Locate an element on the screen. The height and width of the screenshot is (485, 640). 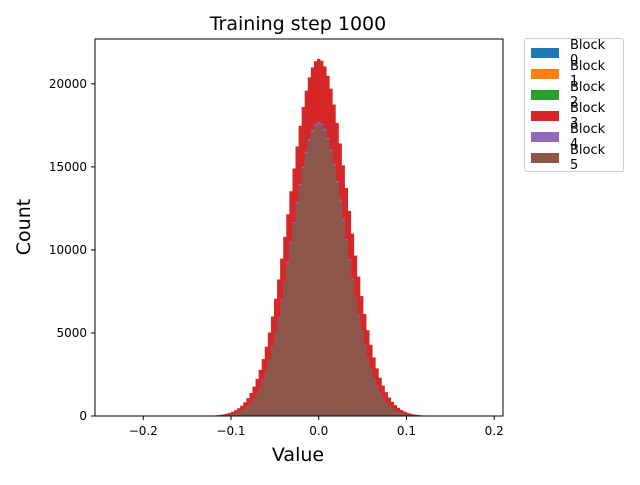
x-tick-label: 0.1 is located at coordinates (406, 431).